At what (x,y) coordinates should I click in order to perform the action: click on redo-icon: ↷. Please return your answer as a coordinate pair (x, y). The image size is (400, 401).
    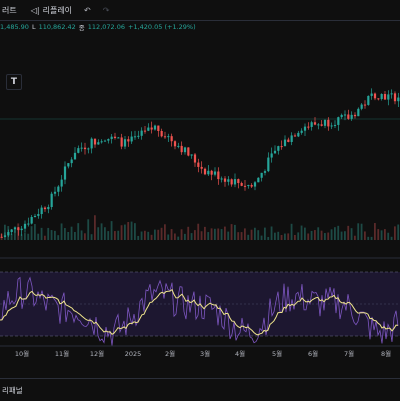
    Looking at the image, I should click on (106, 10).